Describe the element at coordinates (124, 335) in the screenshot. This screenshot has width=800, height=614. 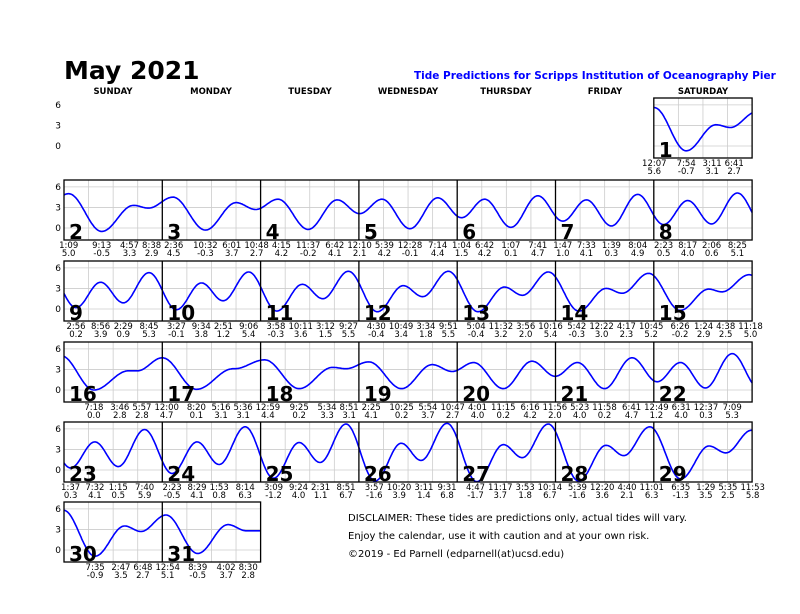
I see `tide-height-label: 0.9` at that location.